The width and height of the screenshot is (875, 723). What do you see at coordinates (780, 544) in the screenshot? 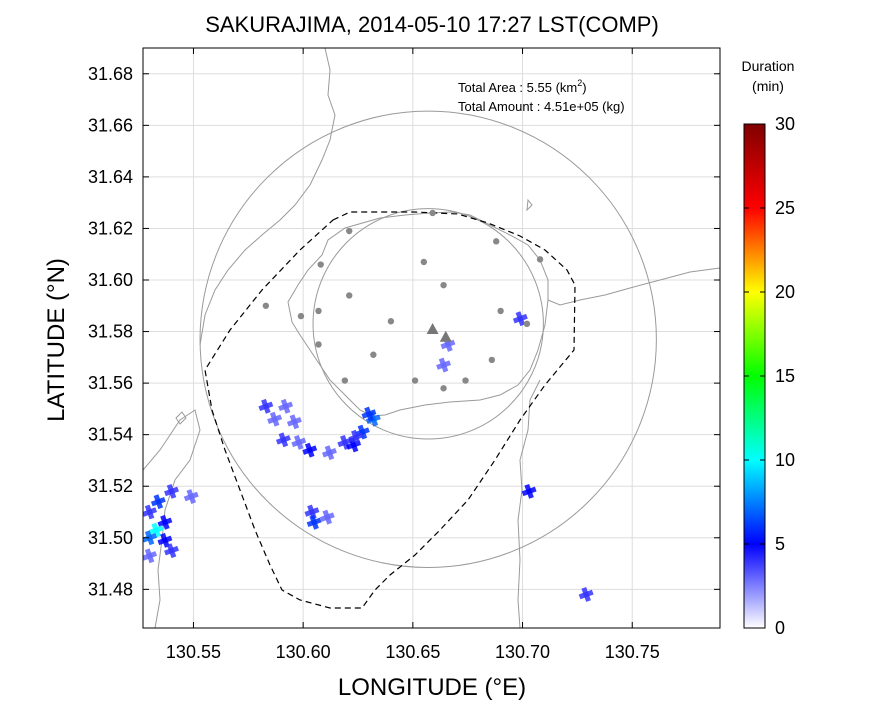
I see `colorbar-tick-label: 5` at bounding box center [780, 544].